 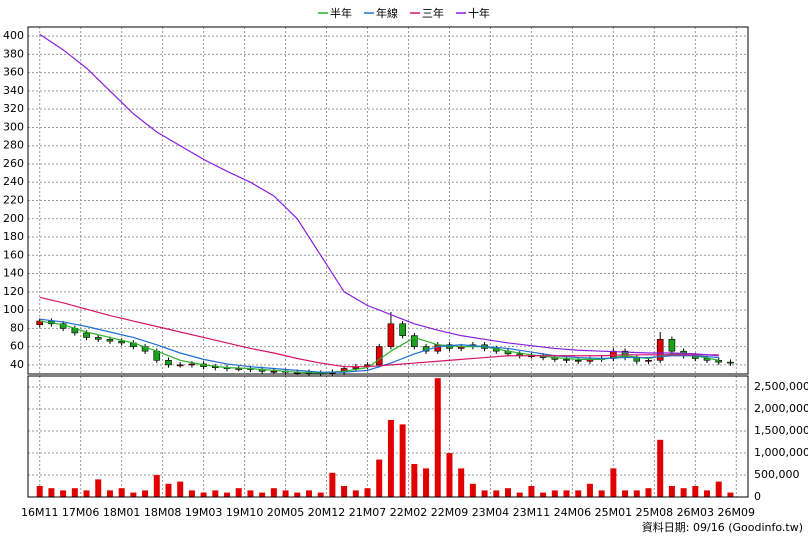 What do you see at coordinates (13, 254) in the screenshot?
I see `y-tick-label: 160` at bounding box center [13, 254].